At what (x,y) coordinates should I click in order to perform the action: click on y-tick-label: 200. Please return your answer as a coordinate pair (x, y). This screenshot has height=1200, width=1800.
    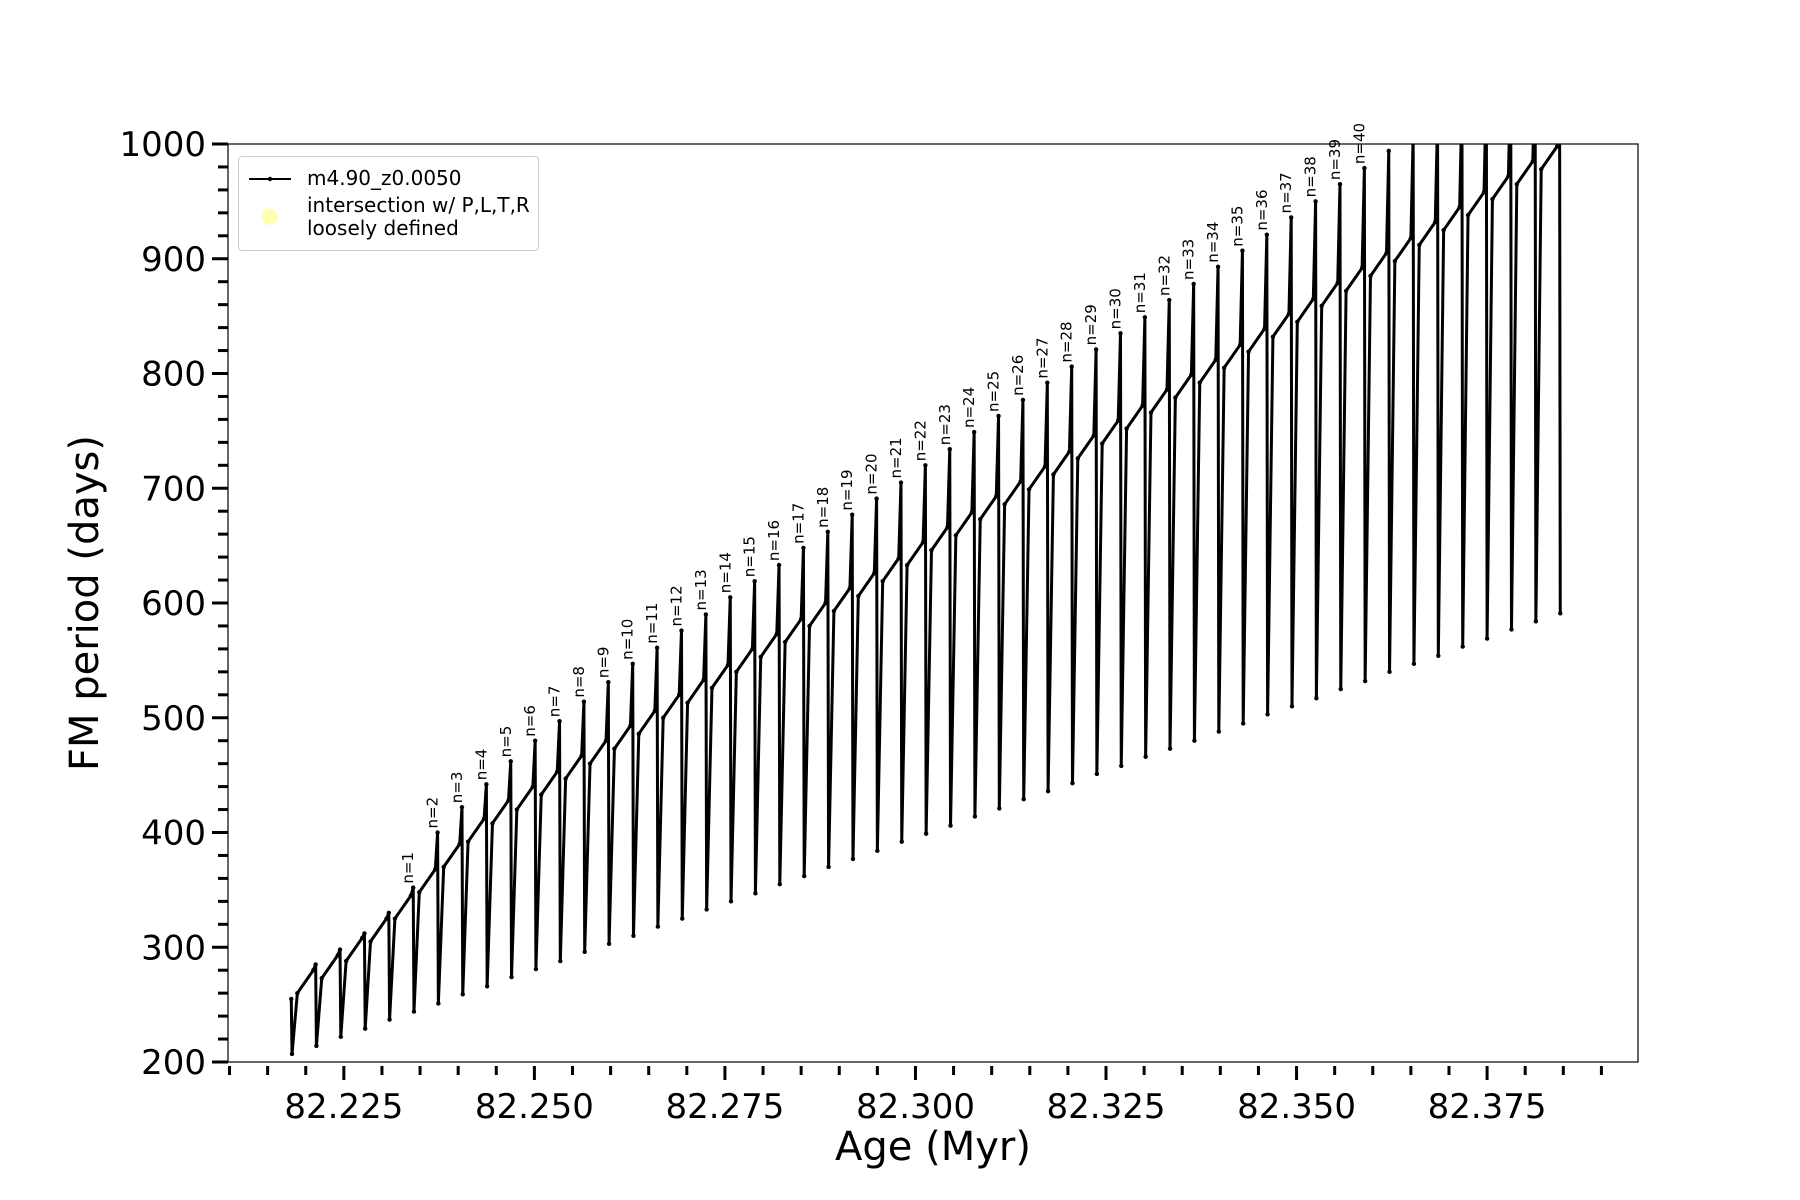
    Looking at the image, I should click on (173, 1063).